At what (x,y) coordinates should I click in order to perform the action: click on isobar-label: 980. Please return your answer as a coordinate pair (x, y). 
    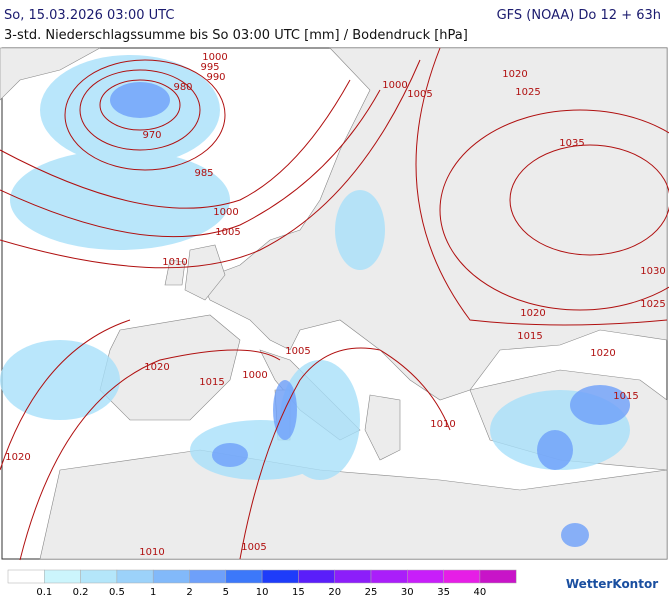
    Looking at the image, I should click on (182, 87).